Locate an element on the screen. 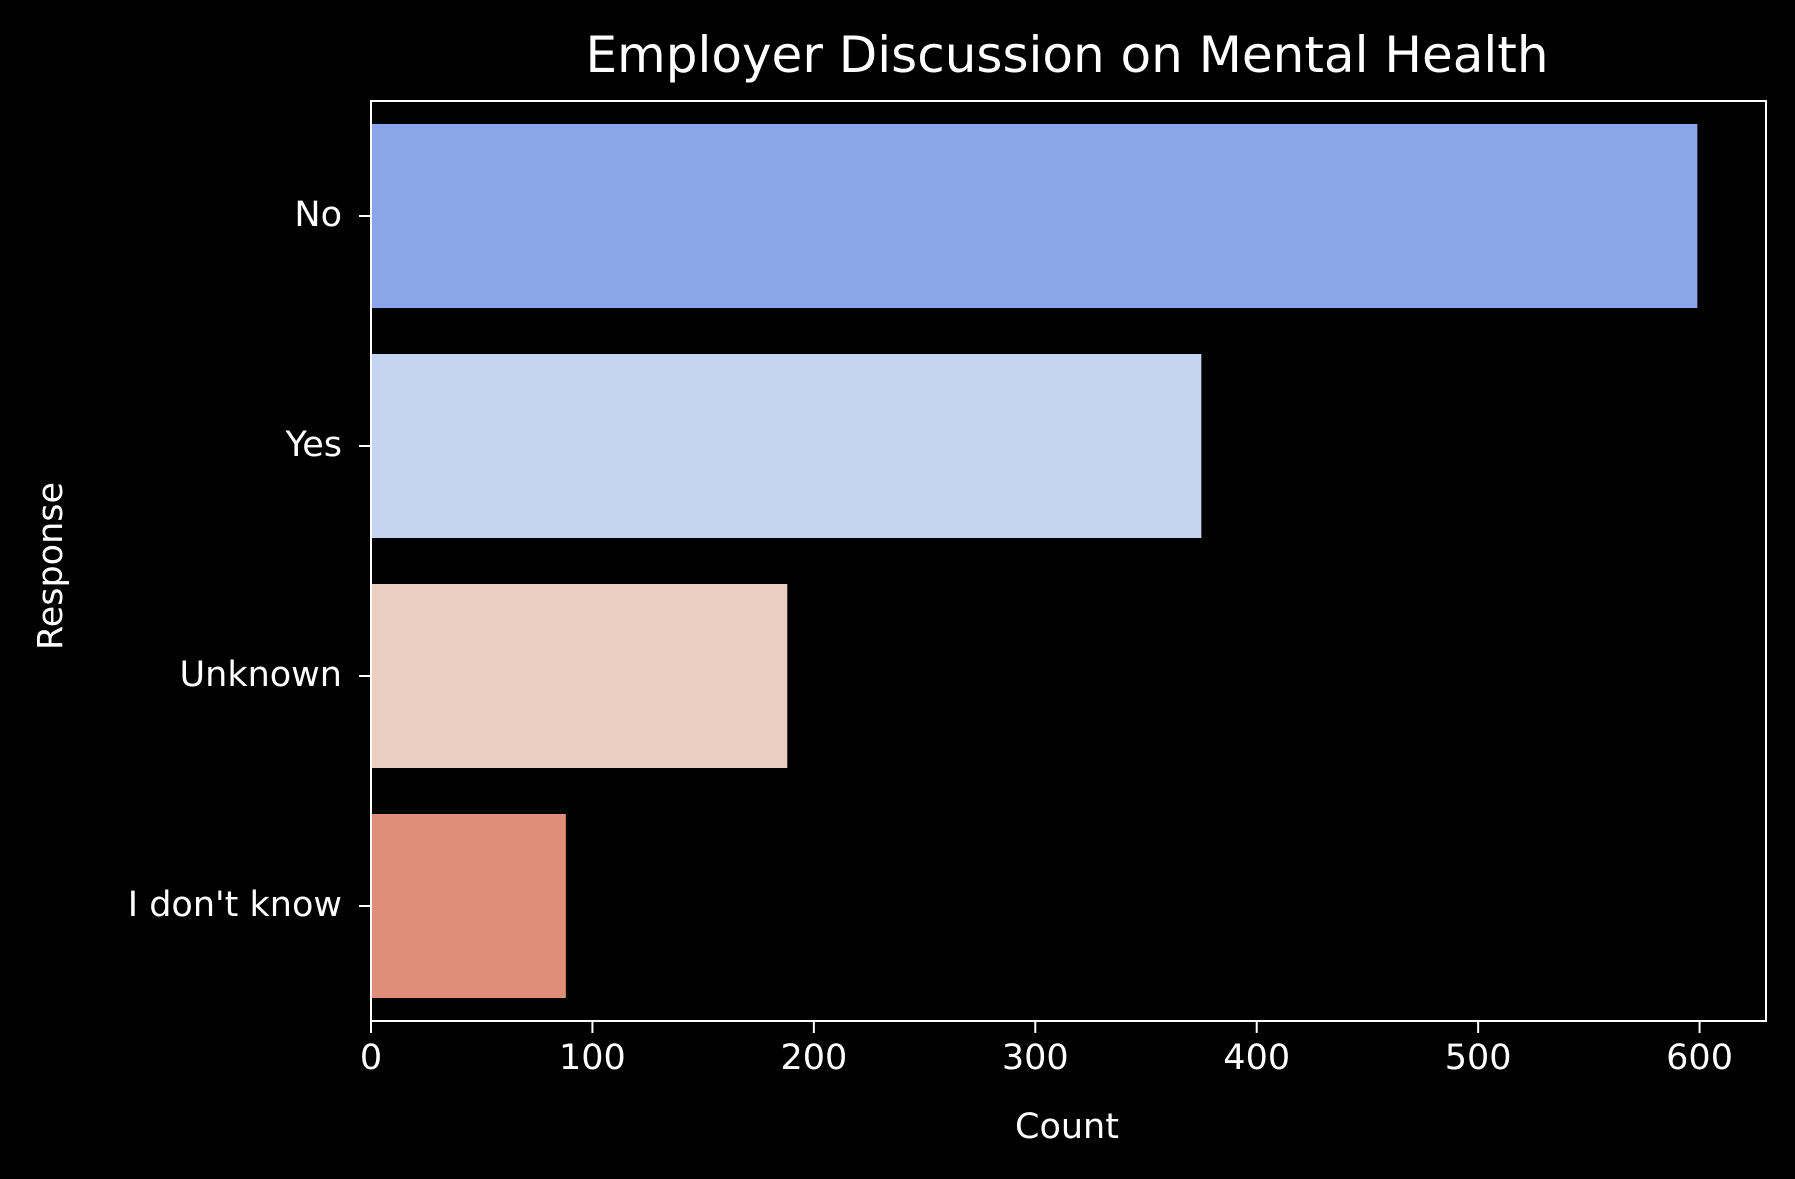 The height and width of the screenshot is (1179, 1795). x-tick-label: 500 is located at coordinates (1478, 1058).